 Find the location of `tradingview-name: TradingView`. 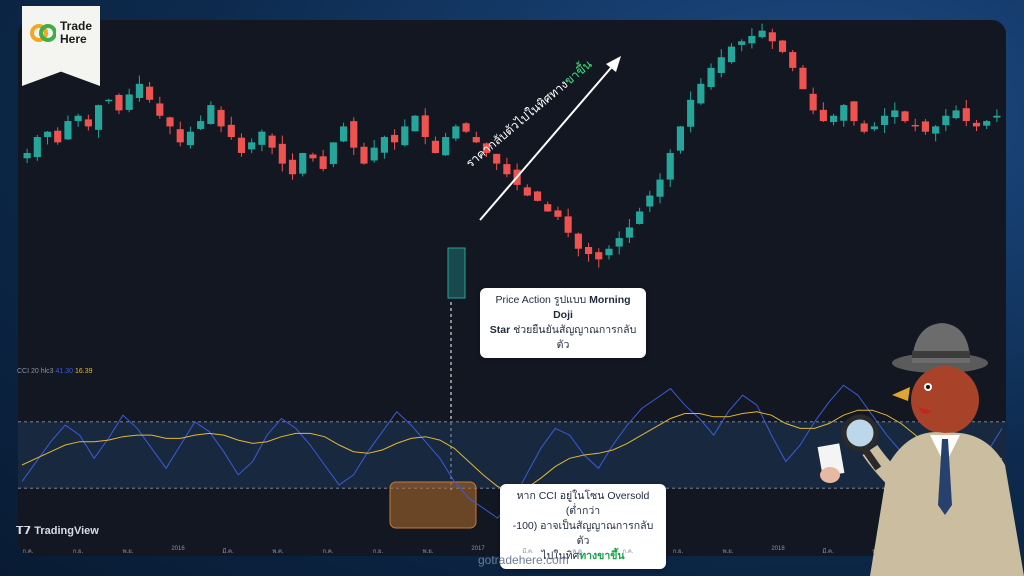

tradingview-name: TradingView is located at coordinates (66, 531).